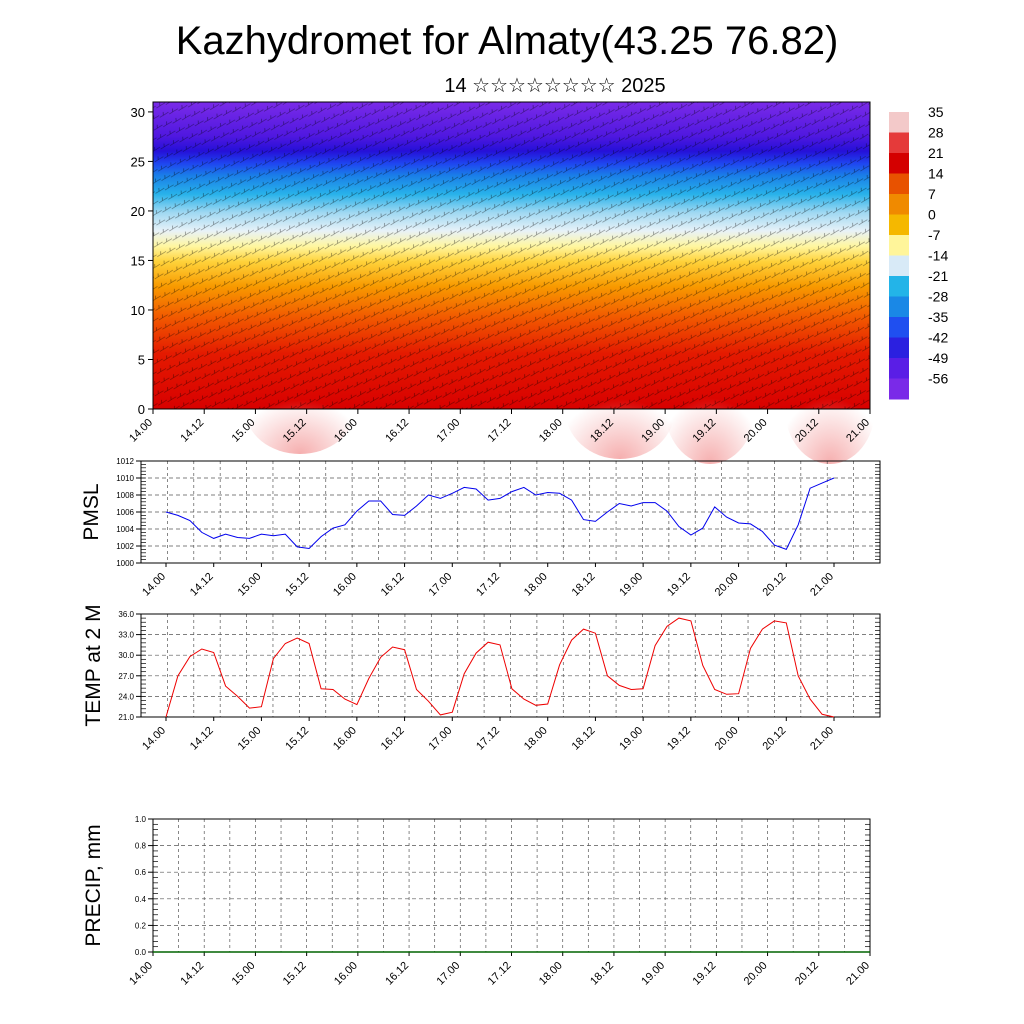  I want to click on colorbar-label: 21, so click(936, 153).